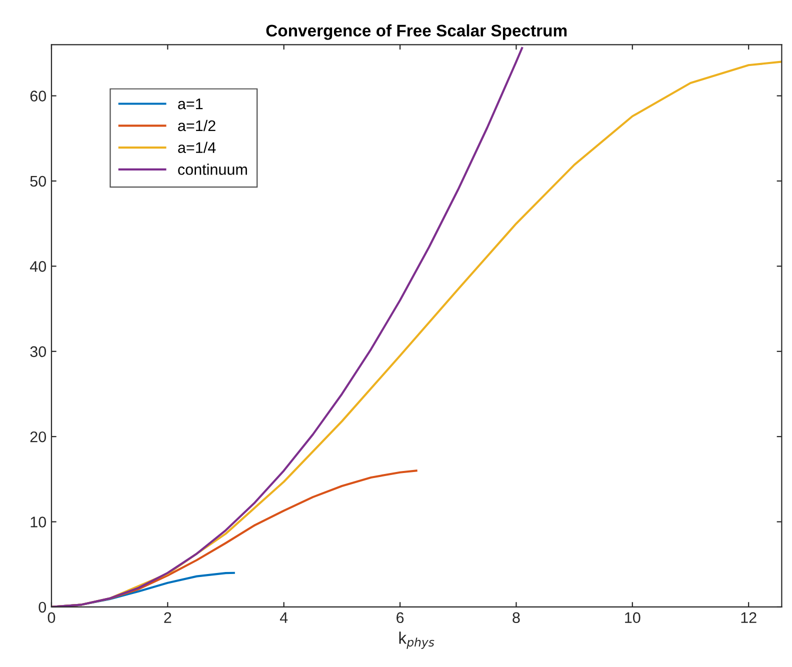 This screenshot has width=792, height=667. What do you see at coordinates (197, 126) in the screenshot?
I see `legend-label: a=1/2` at bounding box center [197, 126].